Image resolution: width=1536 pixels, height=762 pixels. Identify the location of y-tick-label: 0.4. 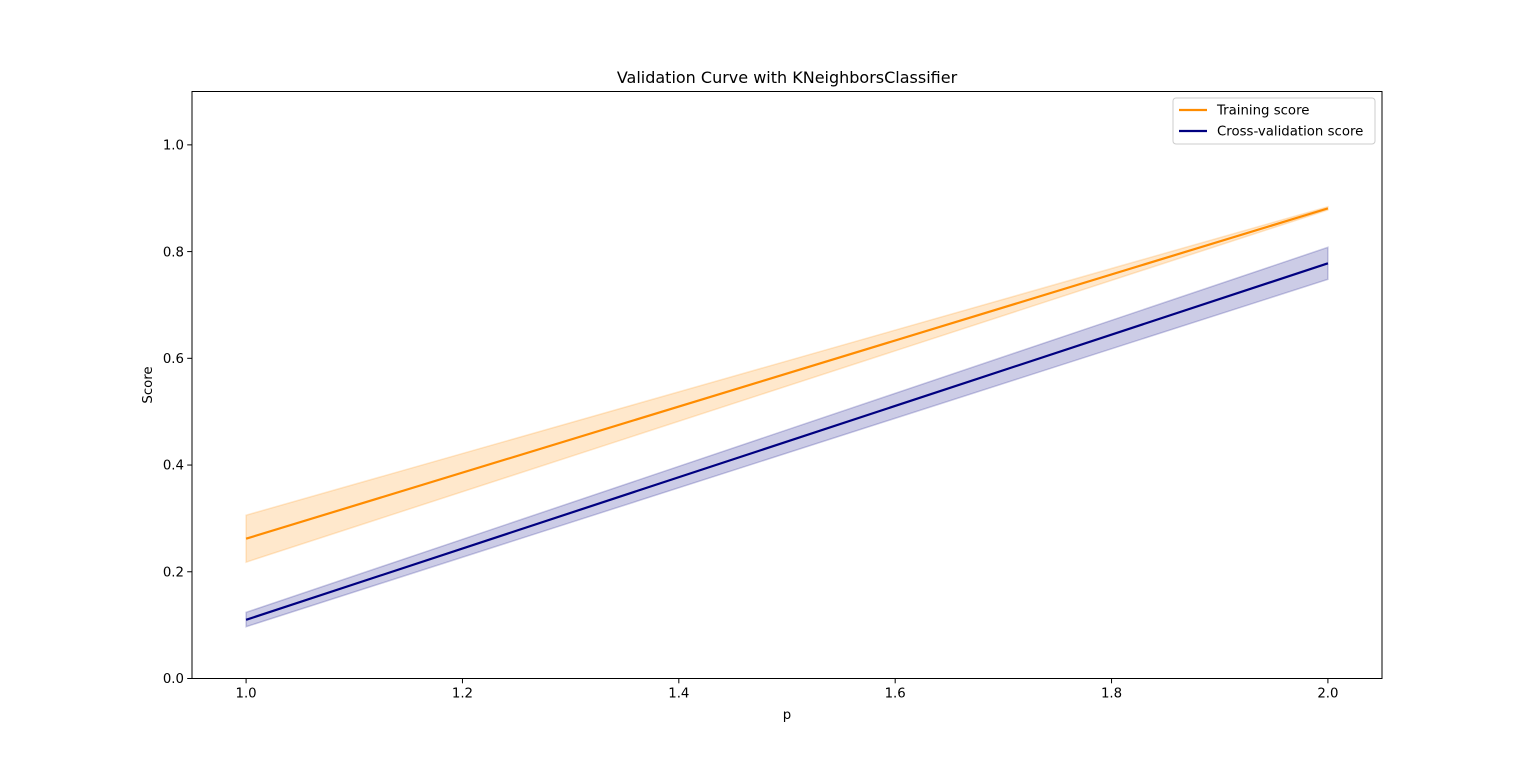
(173, 466).